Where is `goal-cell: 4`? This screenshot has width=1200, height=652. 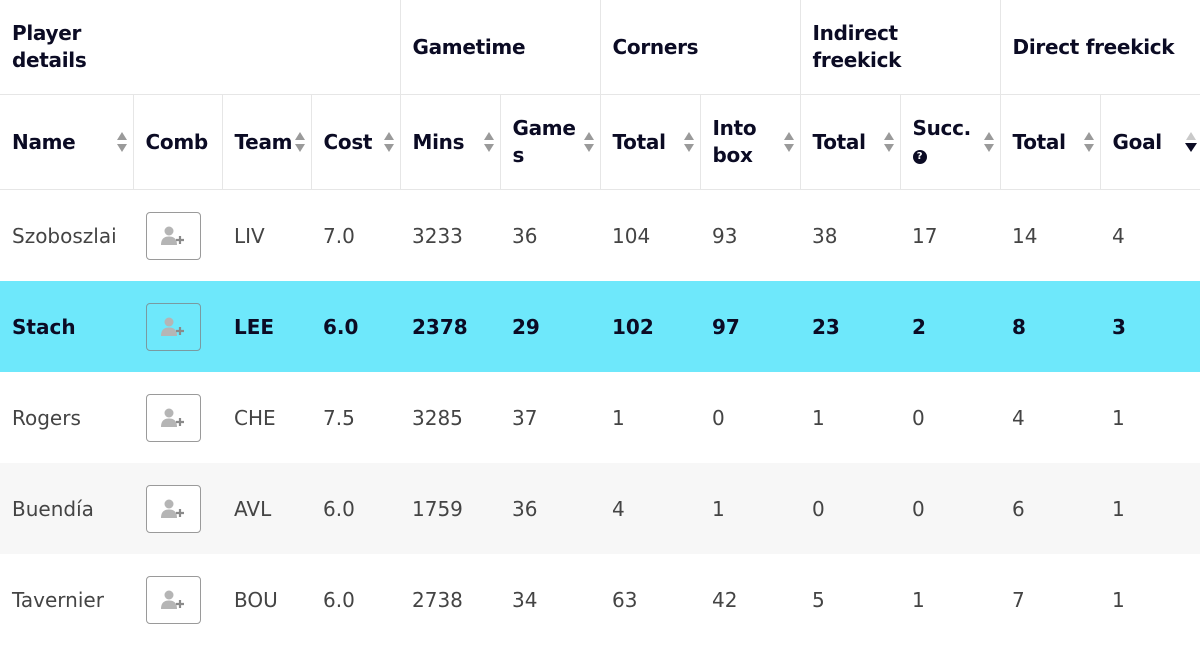 goal-cell: 4 is located at coordinates (1118, 235).